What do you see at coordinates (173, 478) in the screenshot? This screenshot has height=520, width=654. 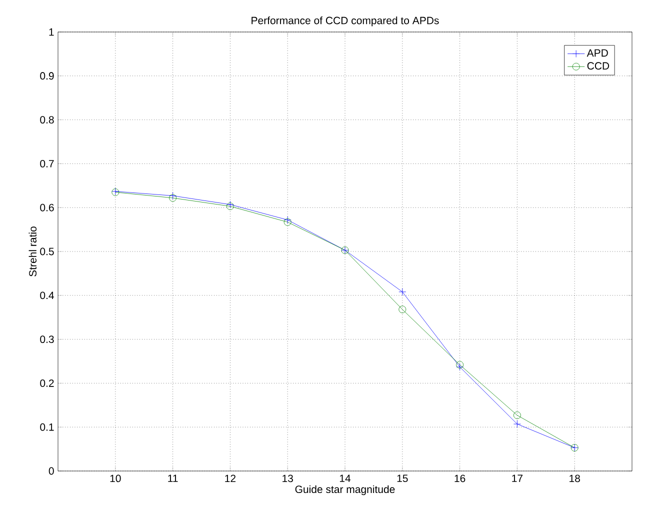 I see `x-tick-label: 11` at bounding box center [173, 478].